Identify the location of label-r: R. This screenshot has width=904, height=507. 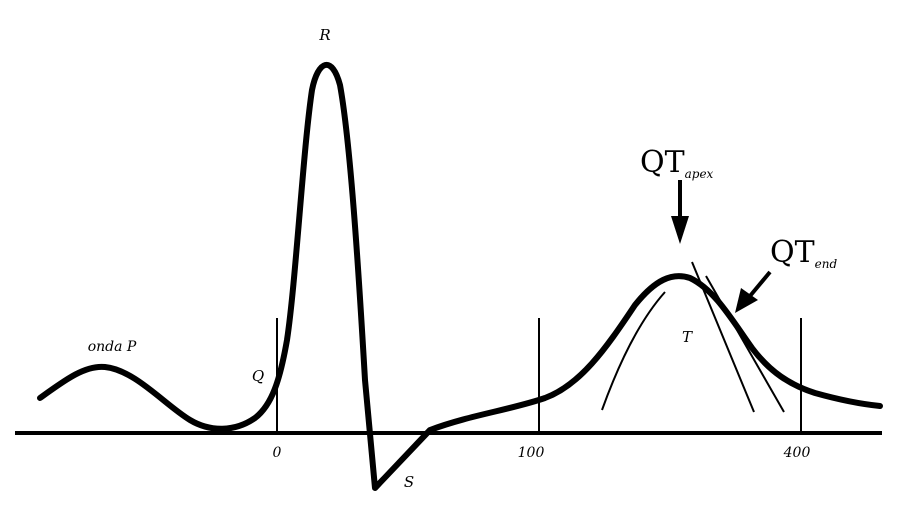
(324, 35).